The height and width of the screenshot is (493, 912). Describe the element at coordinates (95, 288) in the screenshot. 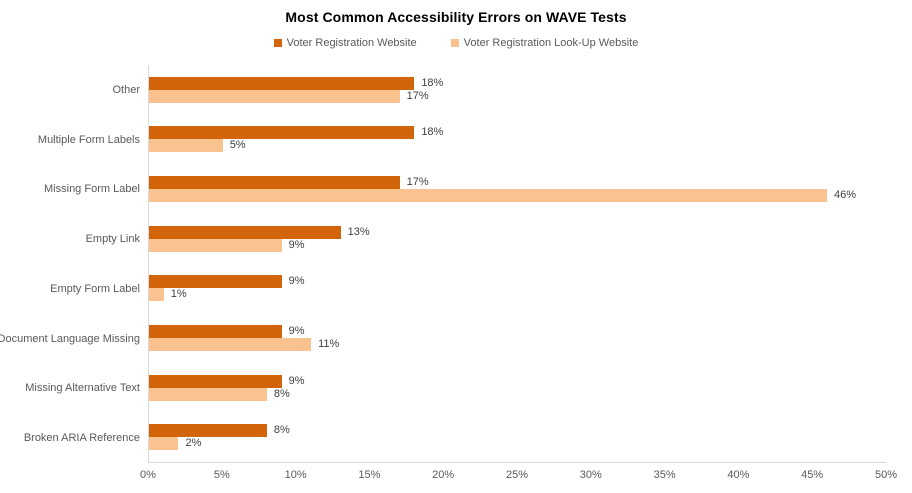

I see `category-label: Empty Form Label` at that location.